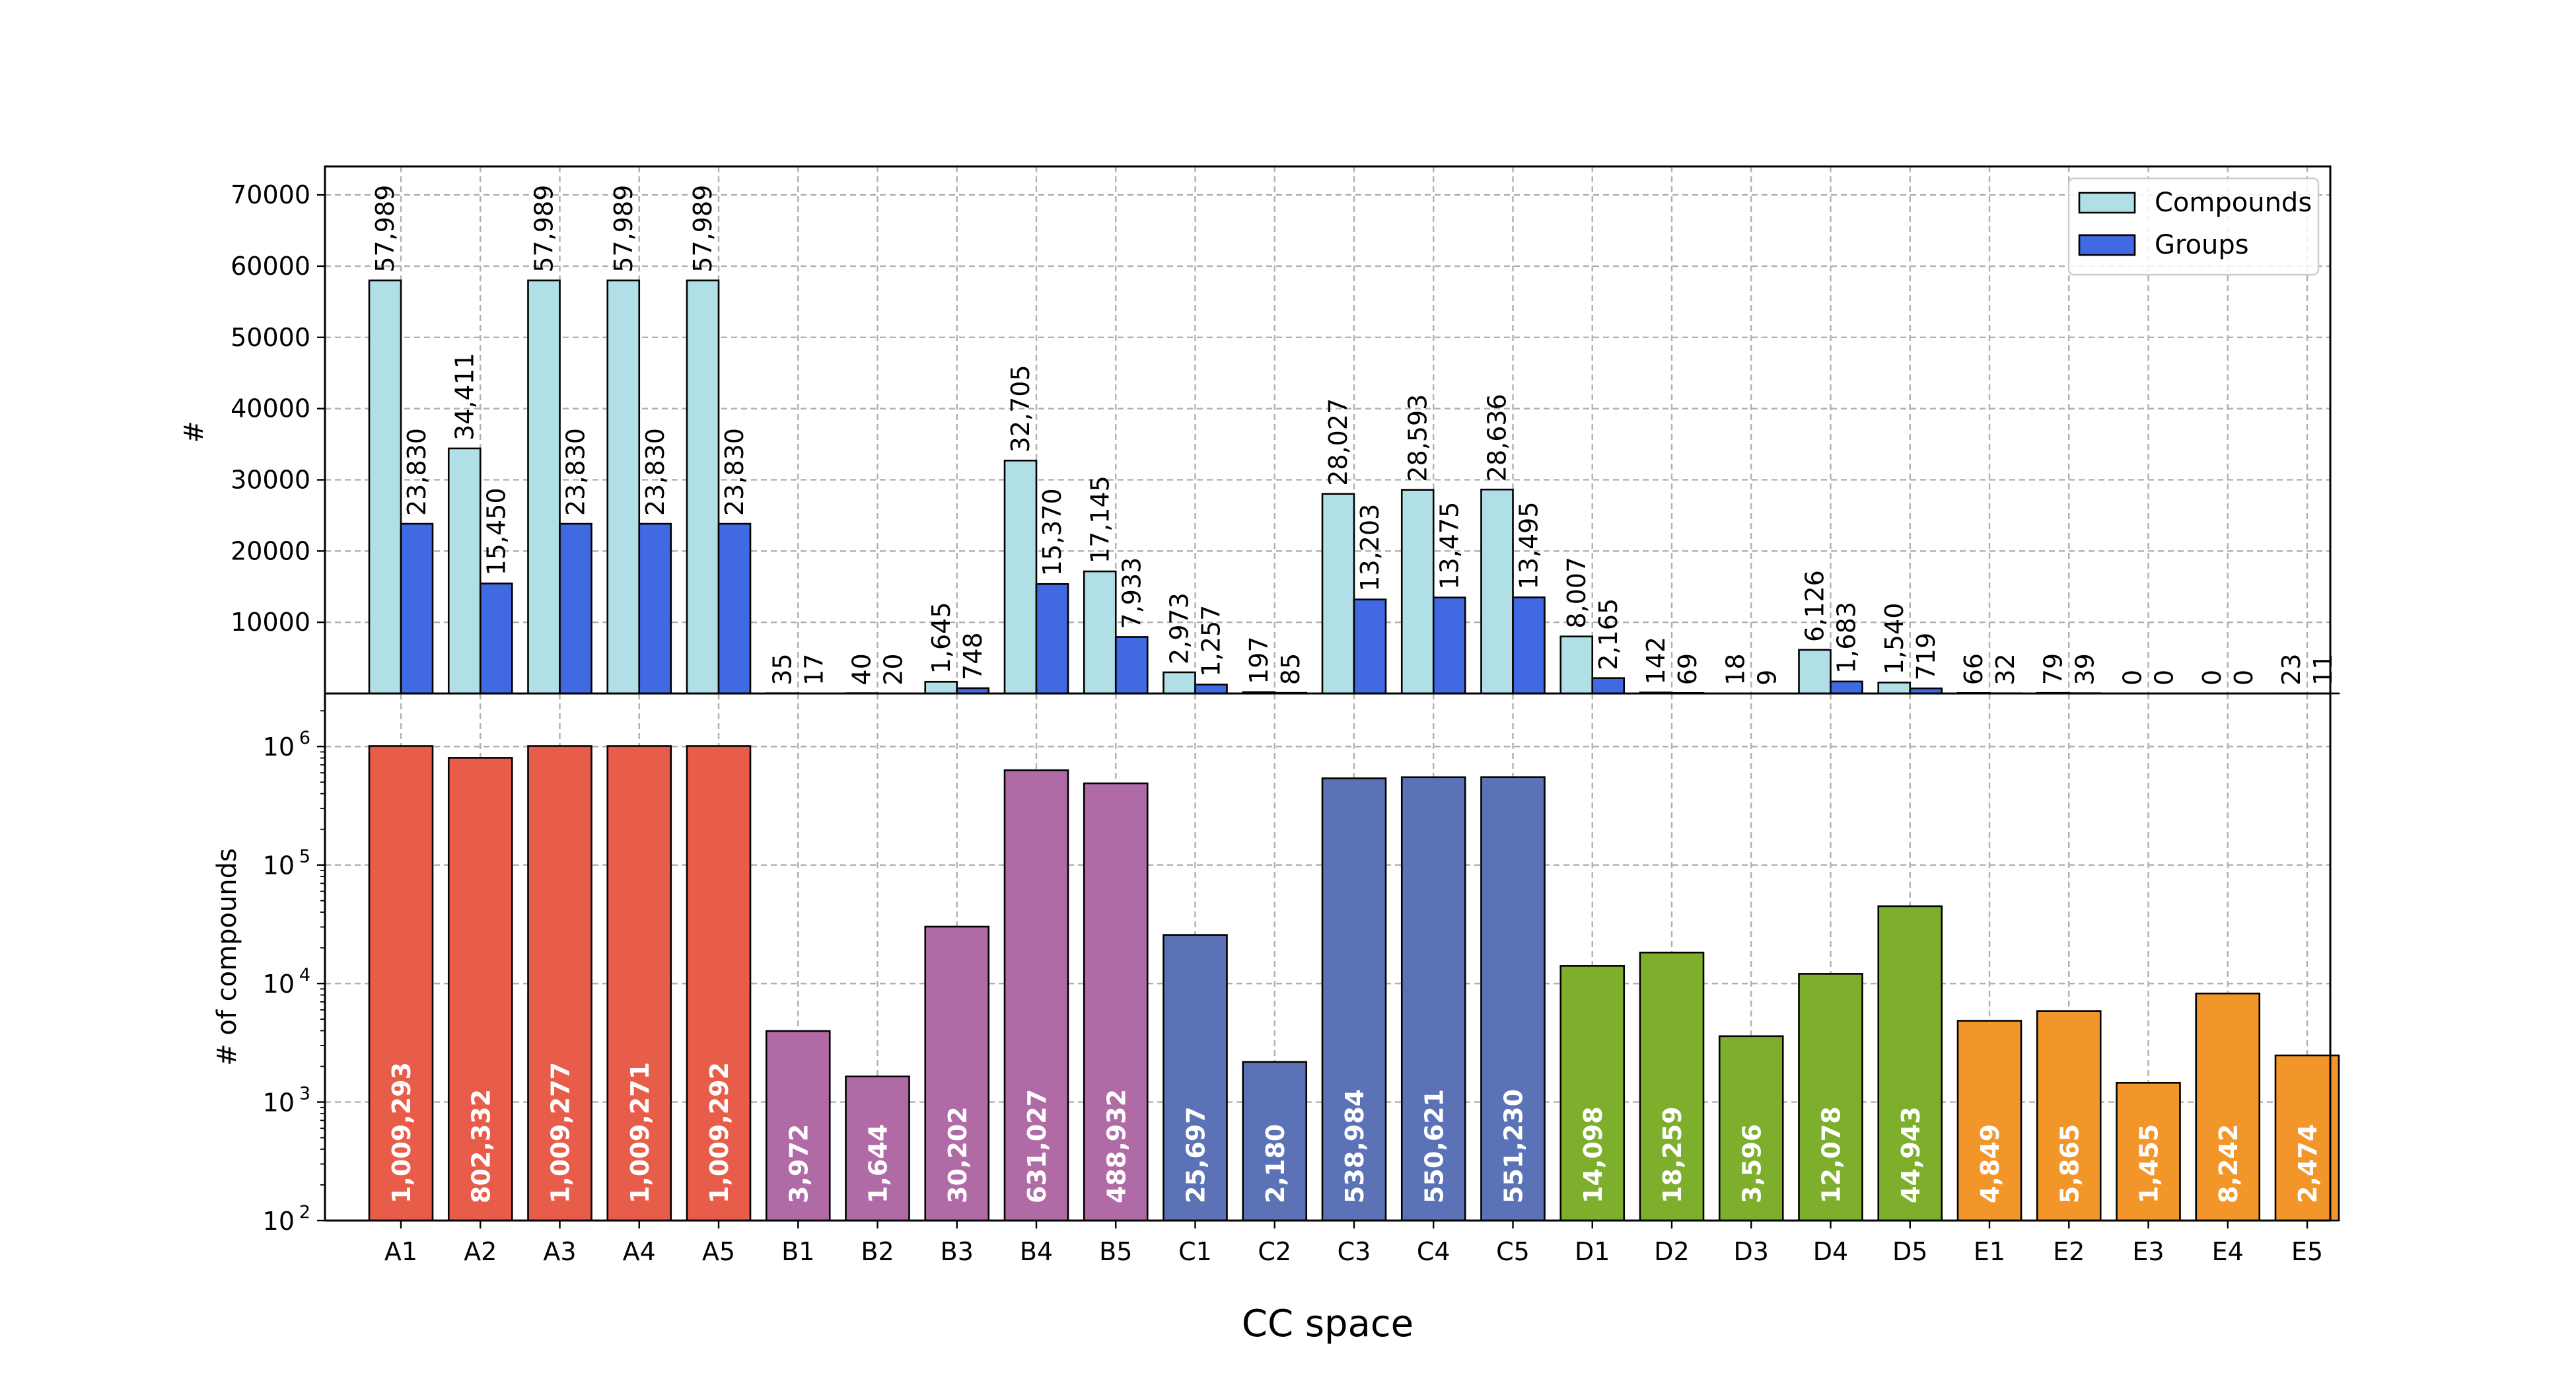 Image resolution: width=2576 pixels, height=1387 pixels. What do you see at coordinates (1131, 593) in the screenshot?
I see `groups-data-label: 7,933` at bounding box center [1131, 593].